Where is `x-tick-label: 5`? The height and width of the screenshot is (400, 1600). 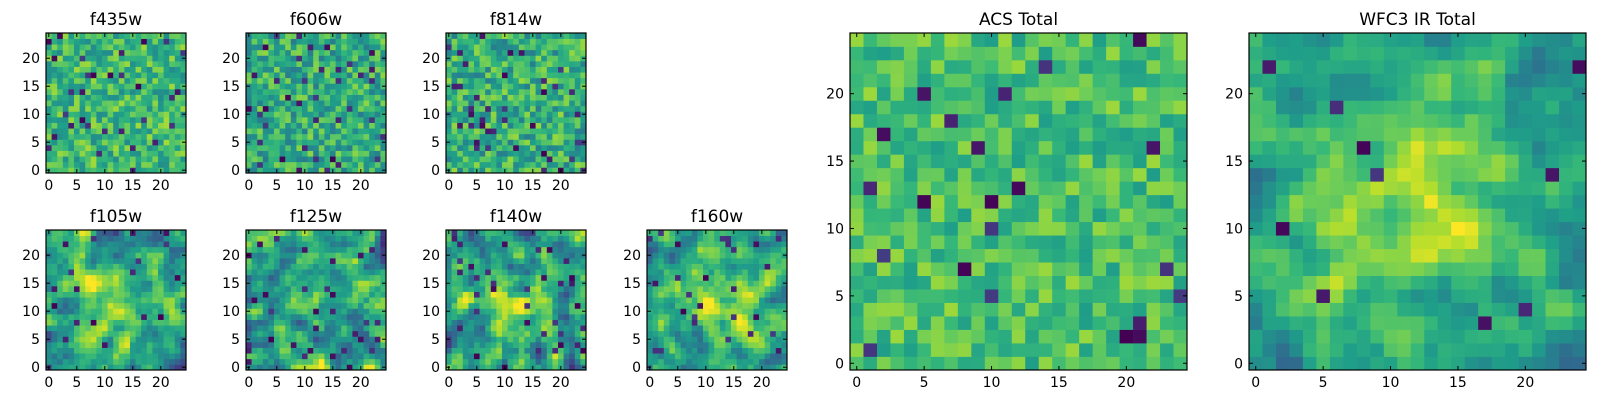
x-tick-label: 5 is located at coordinates (677, 383).